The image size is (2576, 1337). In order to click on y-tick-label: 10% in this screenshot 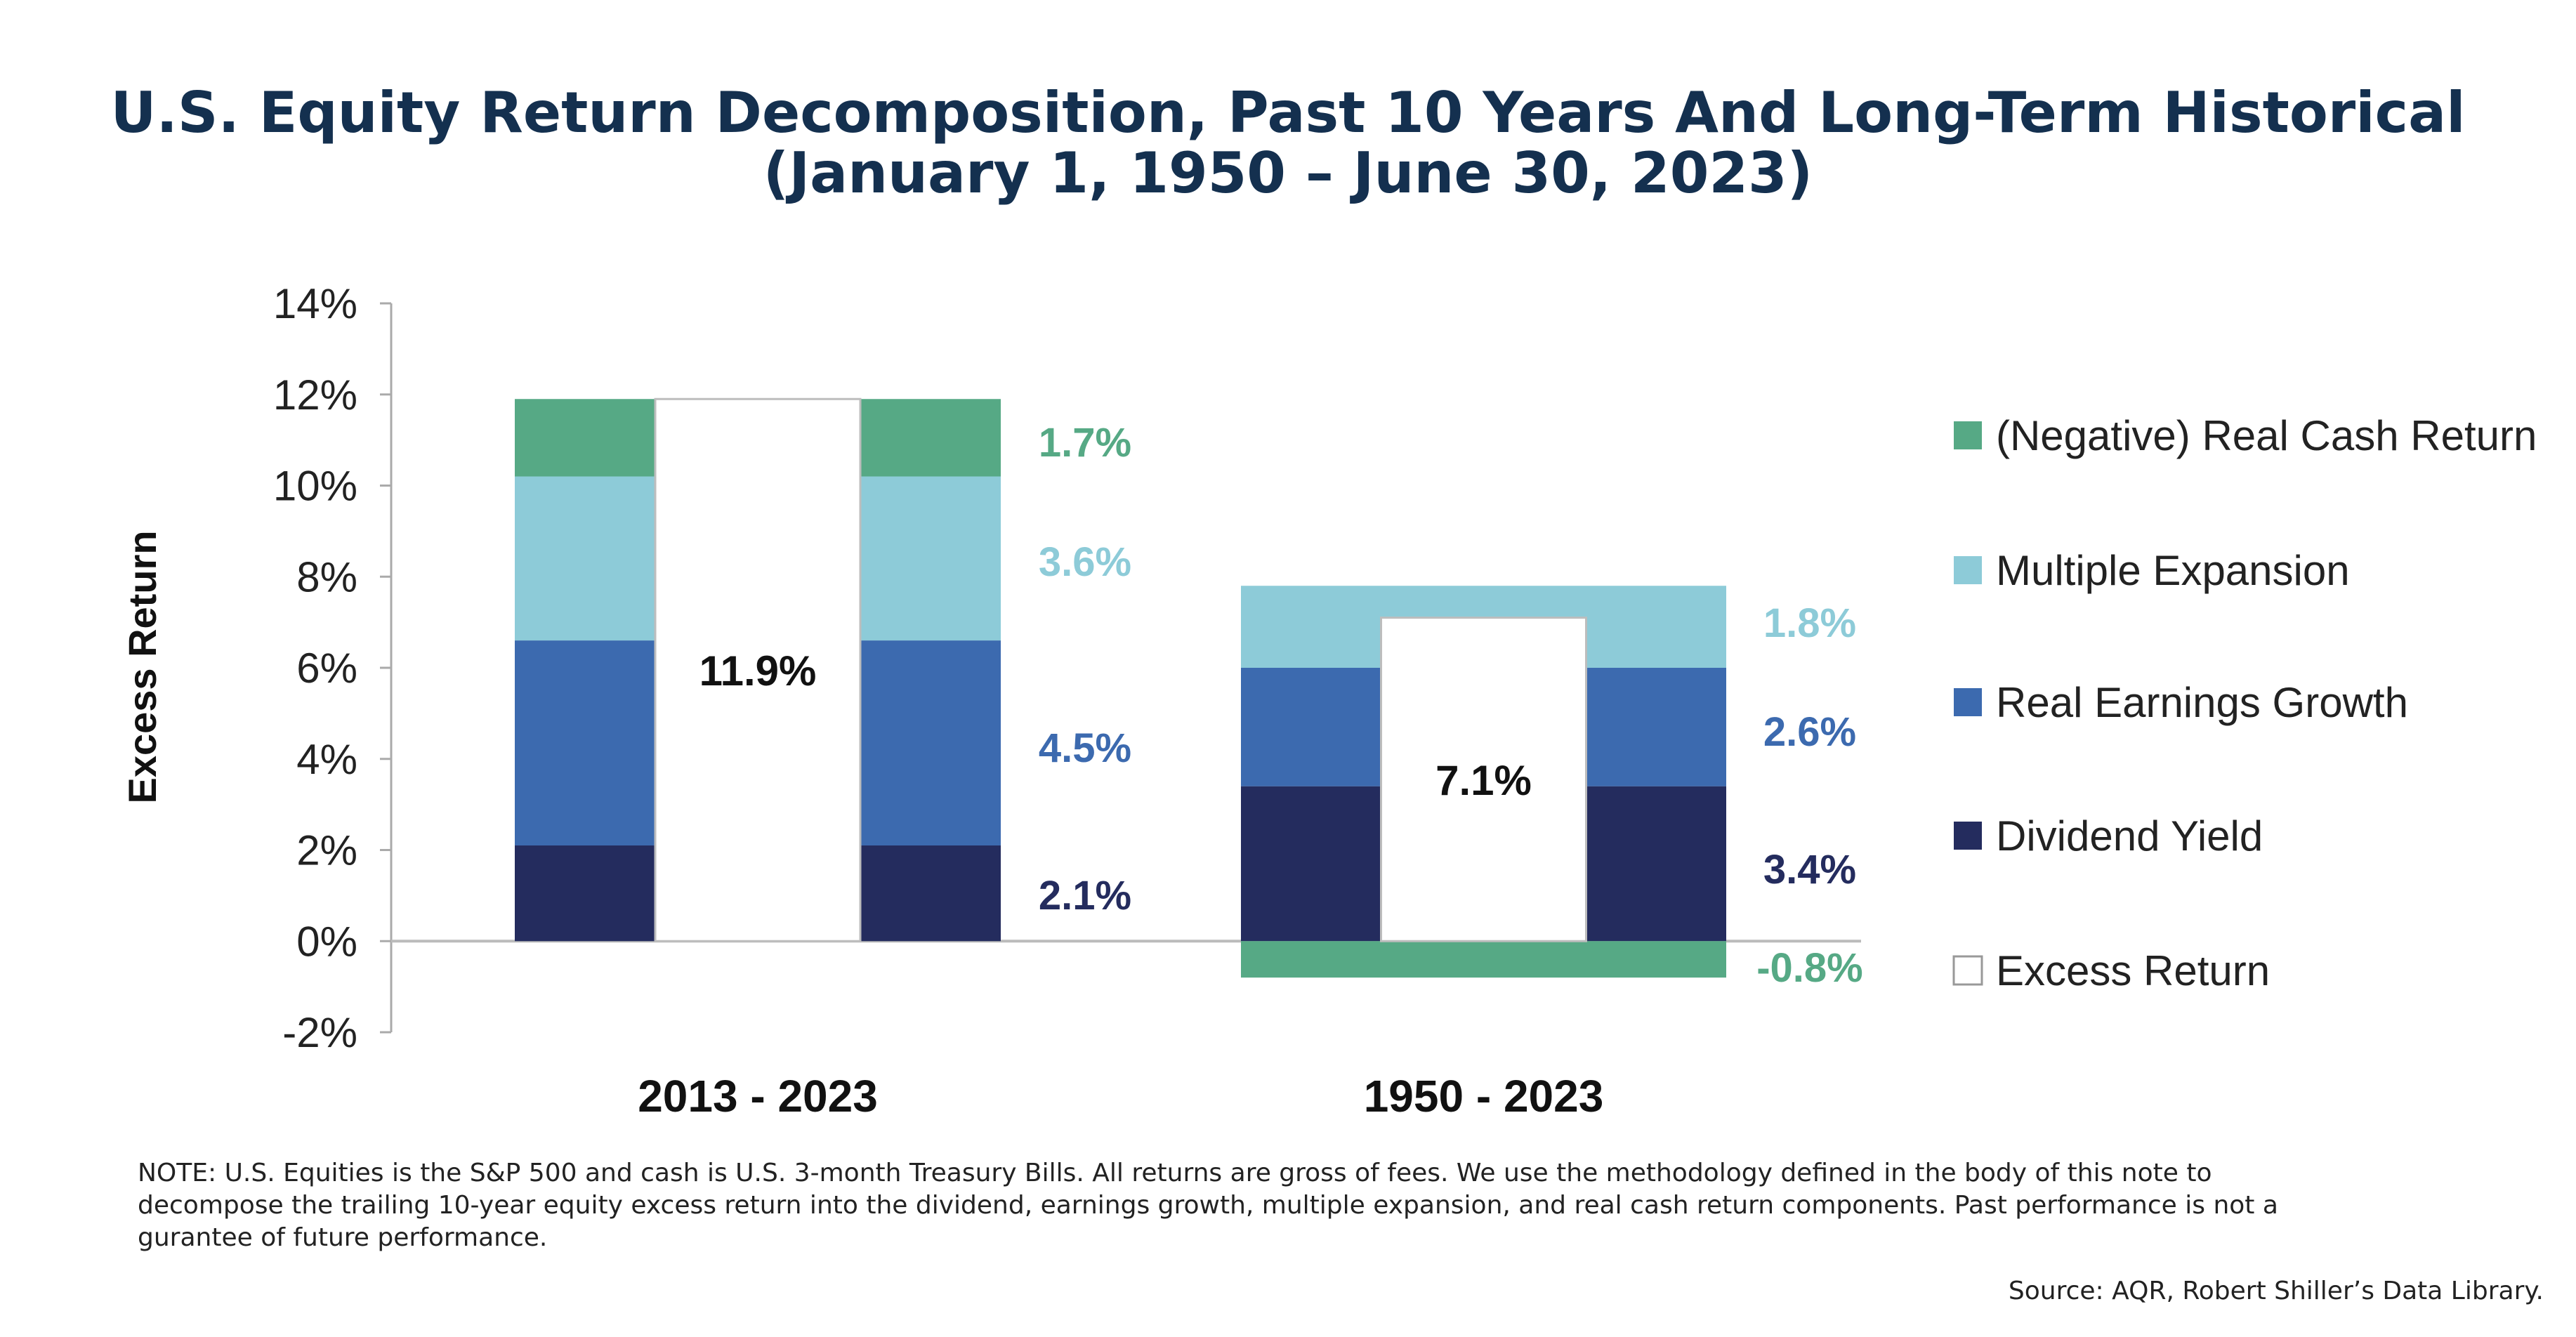, I will do `click(315, 486)`.